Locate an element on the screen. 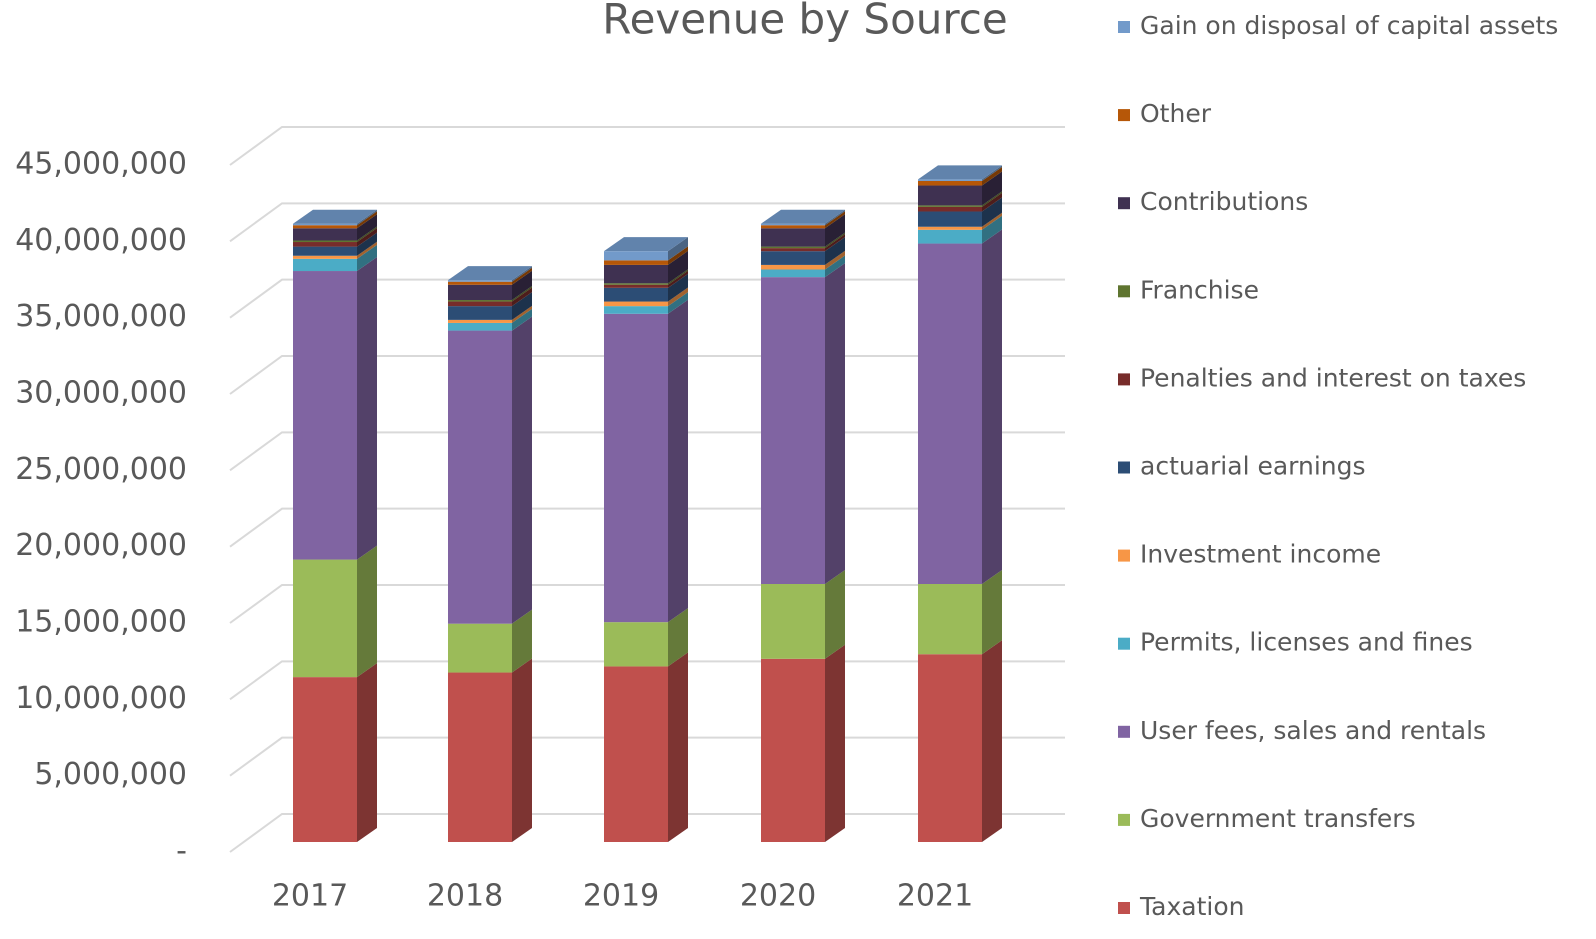 This screenshot has height=939, width=1596. x-tick-label: 2019 is located at coordinates (621, 896).